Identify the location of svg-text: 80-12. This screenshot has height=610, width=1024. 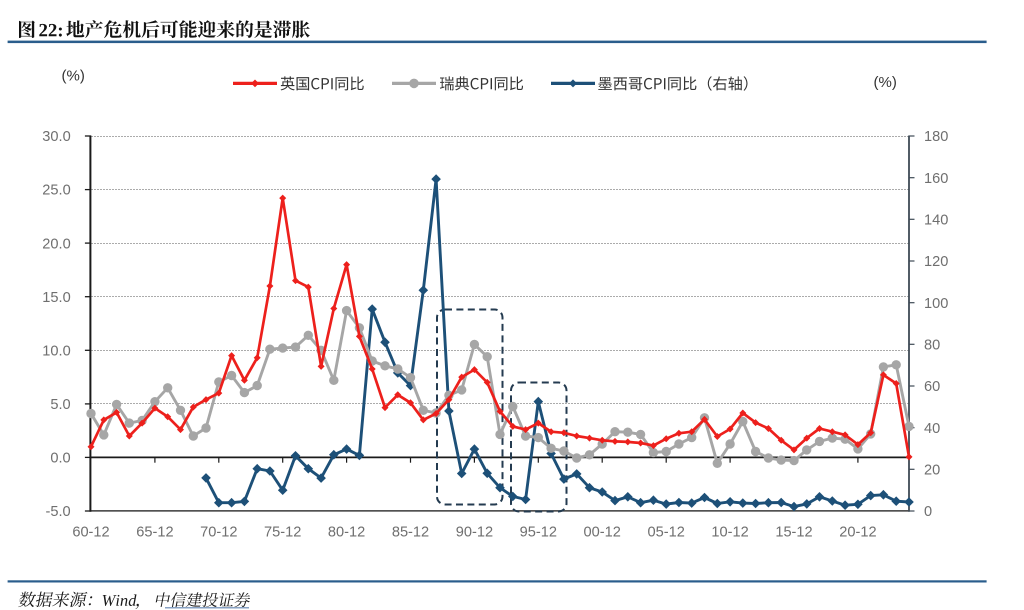
(346, 533).